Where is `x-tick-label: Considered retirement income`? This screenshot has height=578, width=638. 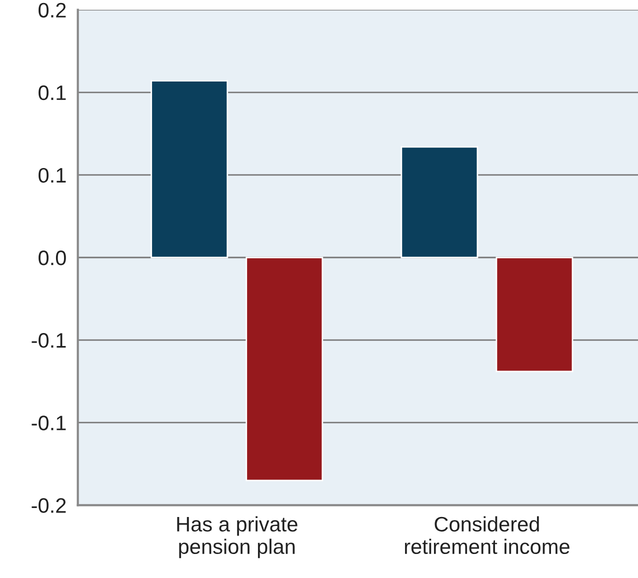 x-tick-label: Considered retirement income is located at coordinates (487, 535).